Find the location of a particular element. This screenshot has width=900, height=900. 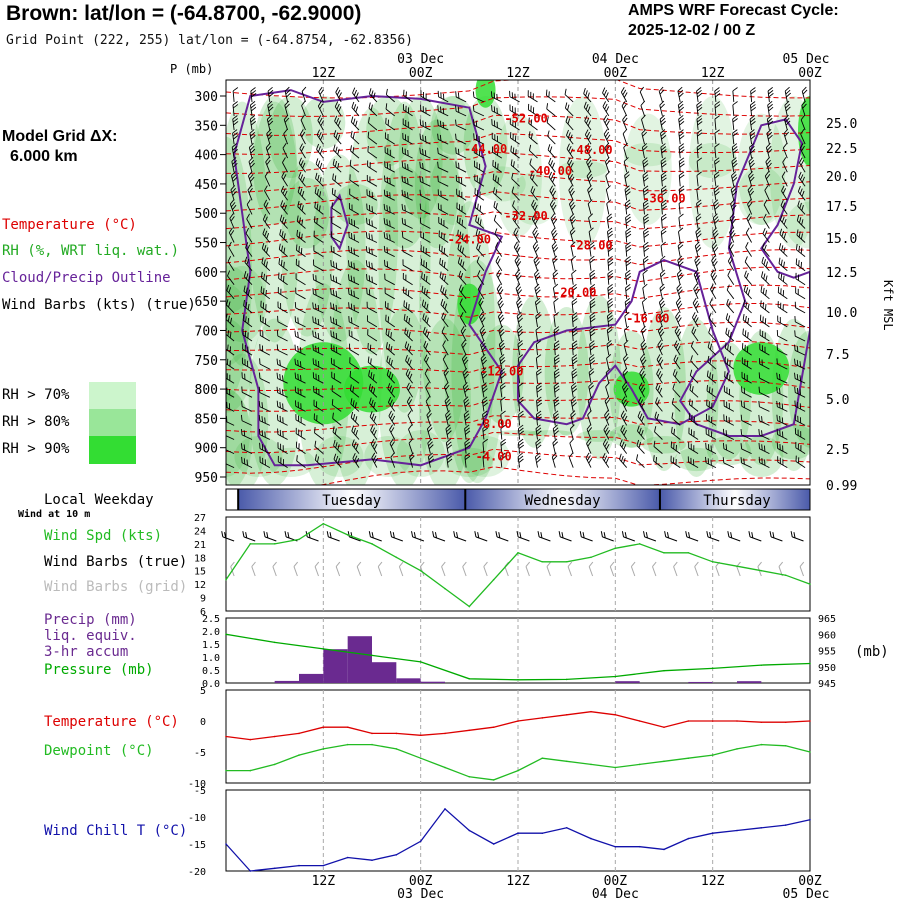

isotherm-label: -24.00 is located at coordinates (469, 240).